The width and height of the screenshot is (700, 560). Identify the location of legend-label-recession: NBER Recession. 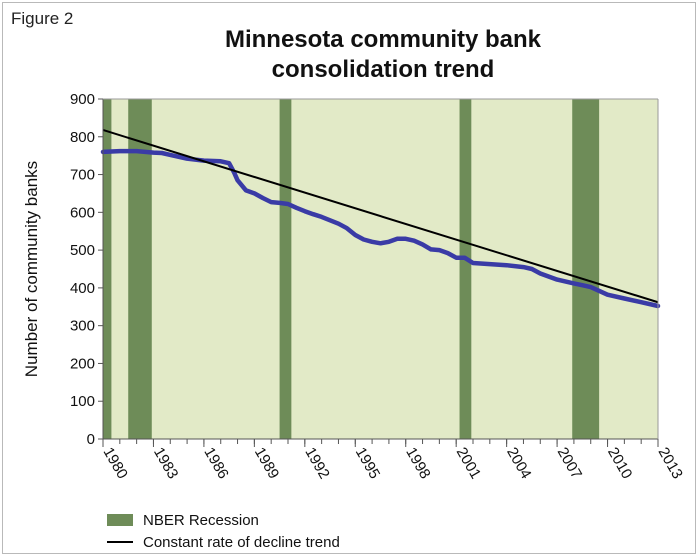
(201, 520).